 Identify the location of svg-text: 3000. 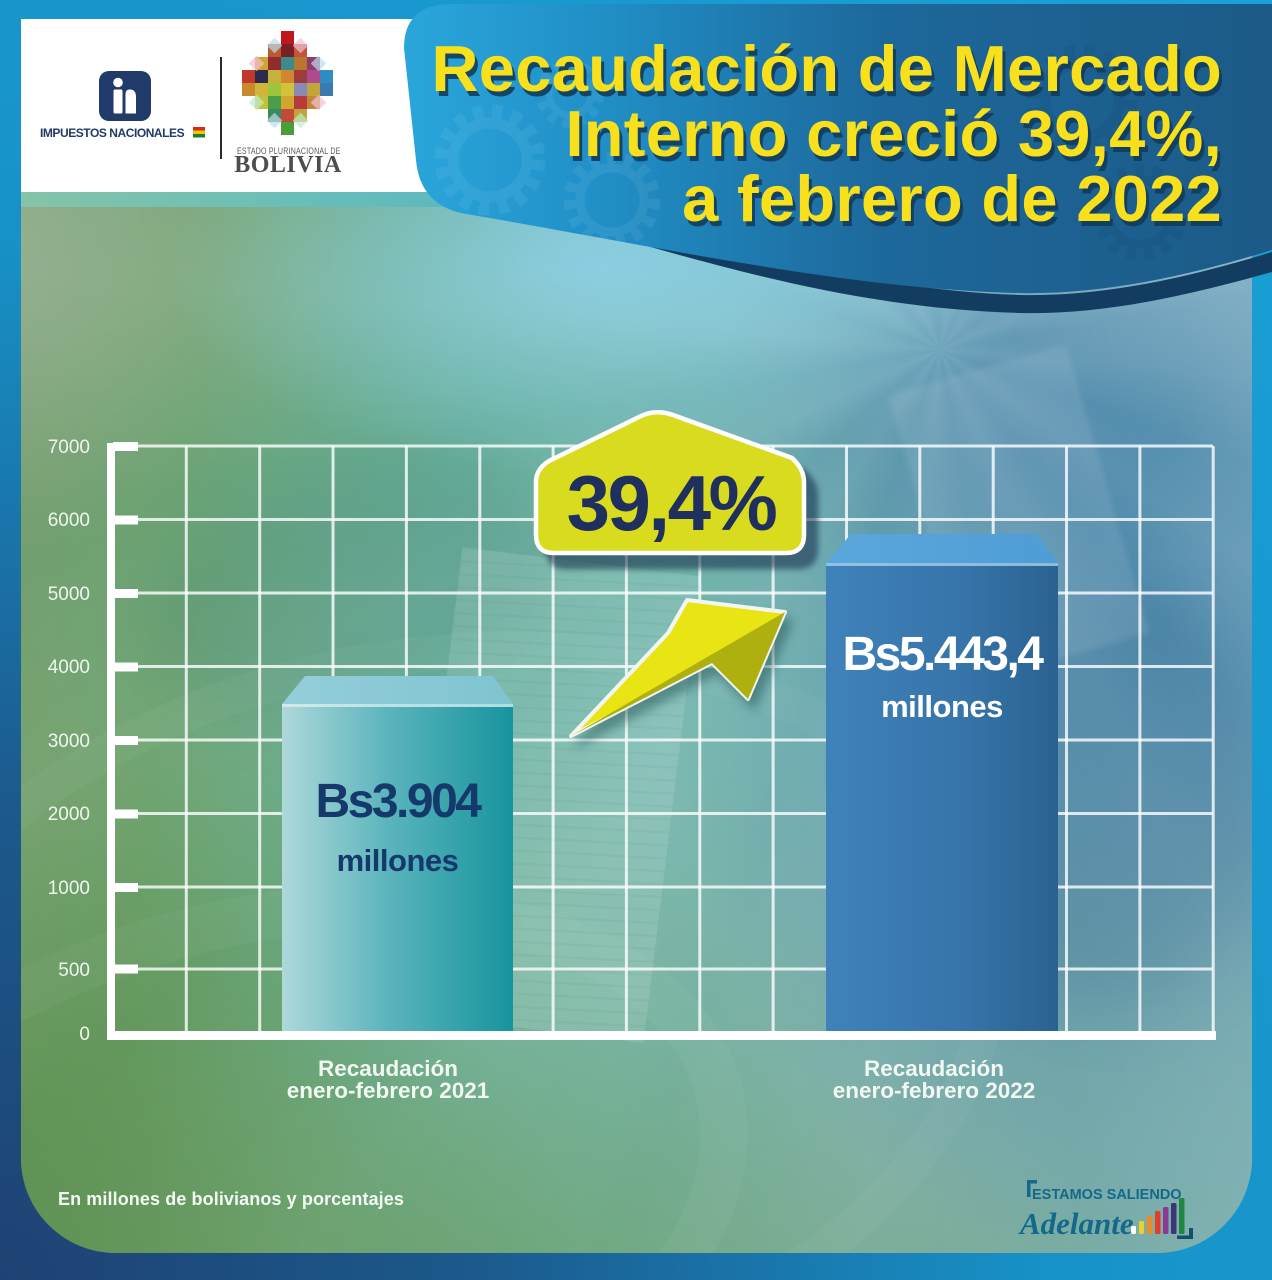
(69, 741).